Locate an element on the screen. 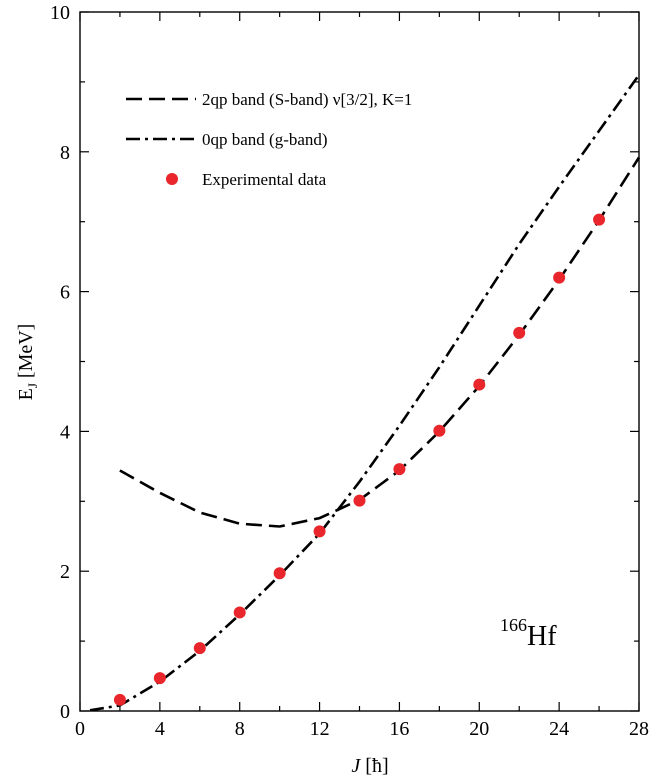 Image resolution: width=651 pixels, height=780 pixels. x-tick-label: 4 is located at coordinates (160, 729).